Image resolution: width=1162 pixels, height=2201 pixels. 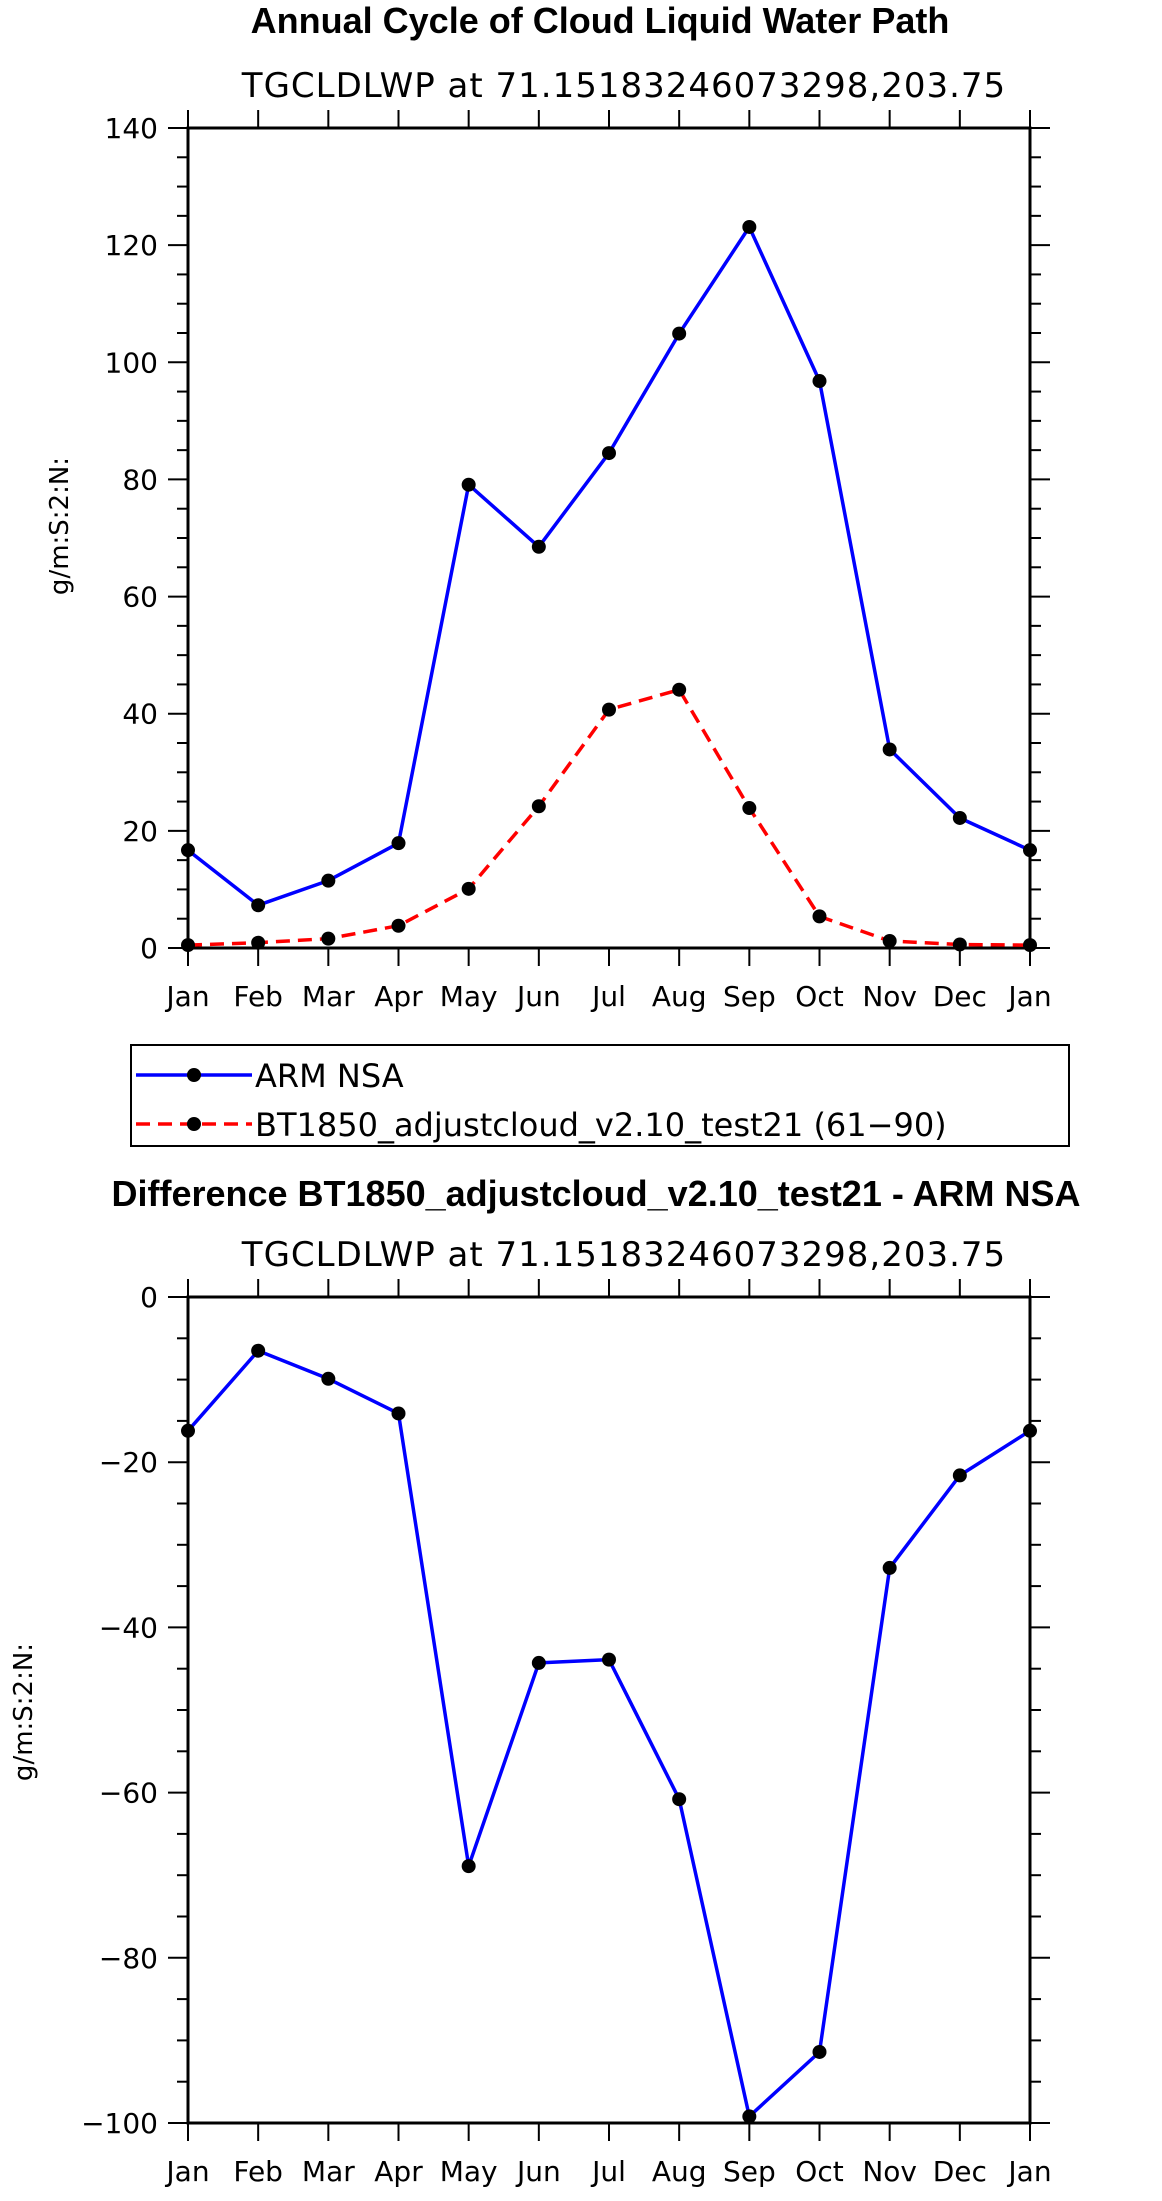 What do you see at coordinates (119, 2123) in the screenshot?
I see `chart2-ytick-label: −100` at bounding box center [119, 2123].